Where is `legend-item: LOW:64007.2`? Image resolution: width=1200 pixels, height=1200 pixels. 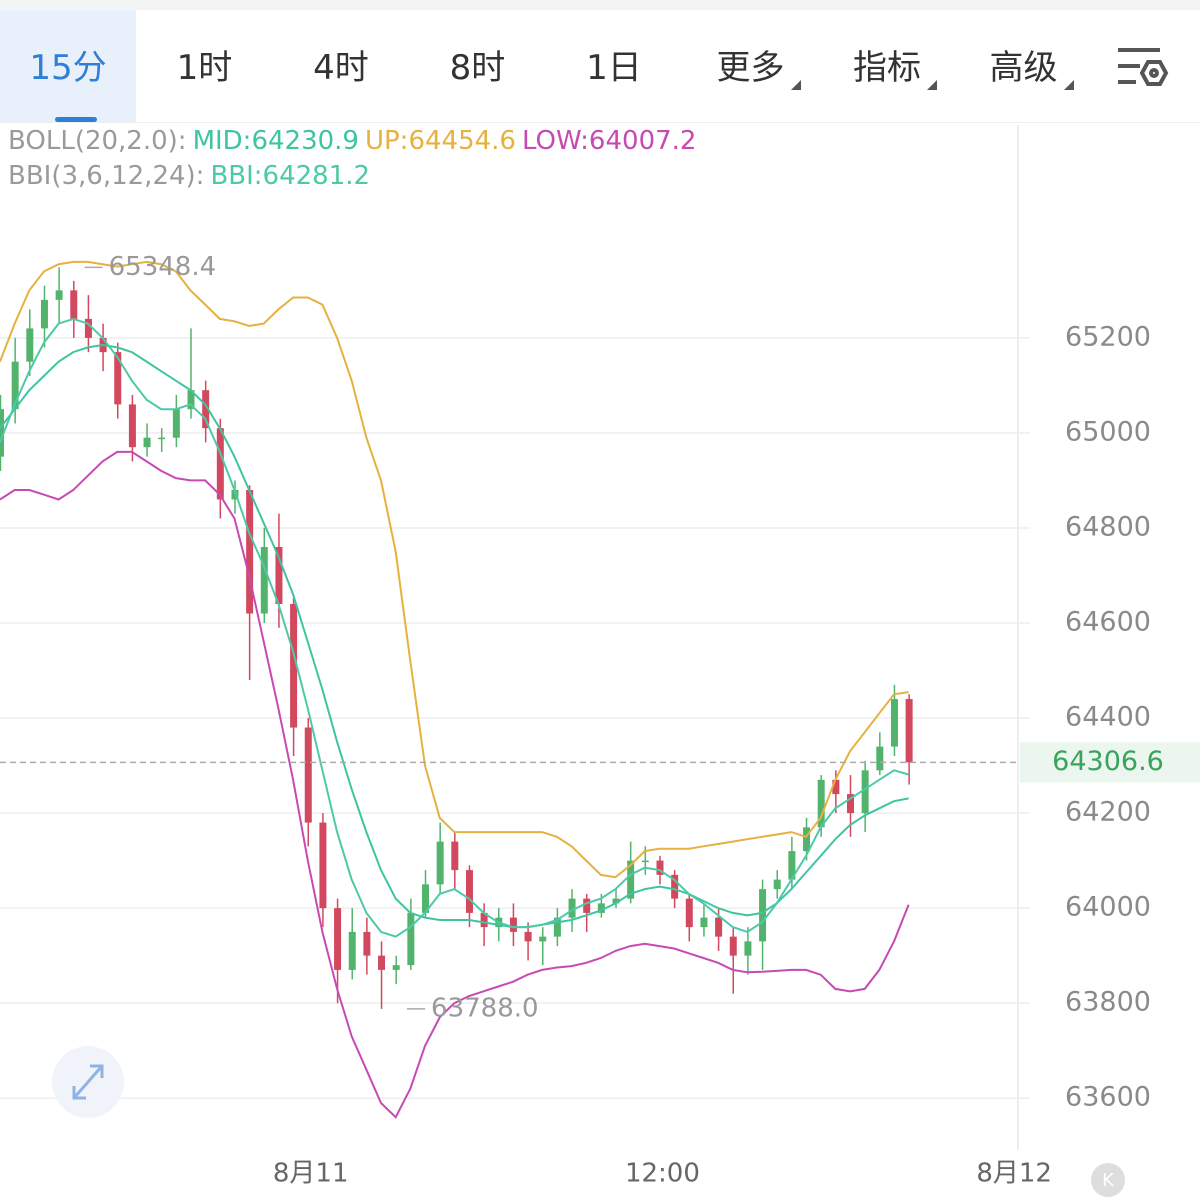 legend-item: LOW:64007.2 is located at coordinates (609, 141).